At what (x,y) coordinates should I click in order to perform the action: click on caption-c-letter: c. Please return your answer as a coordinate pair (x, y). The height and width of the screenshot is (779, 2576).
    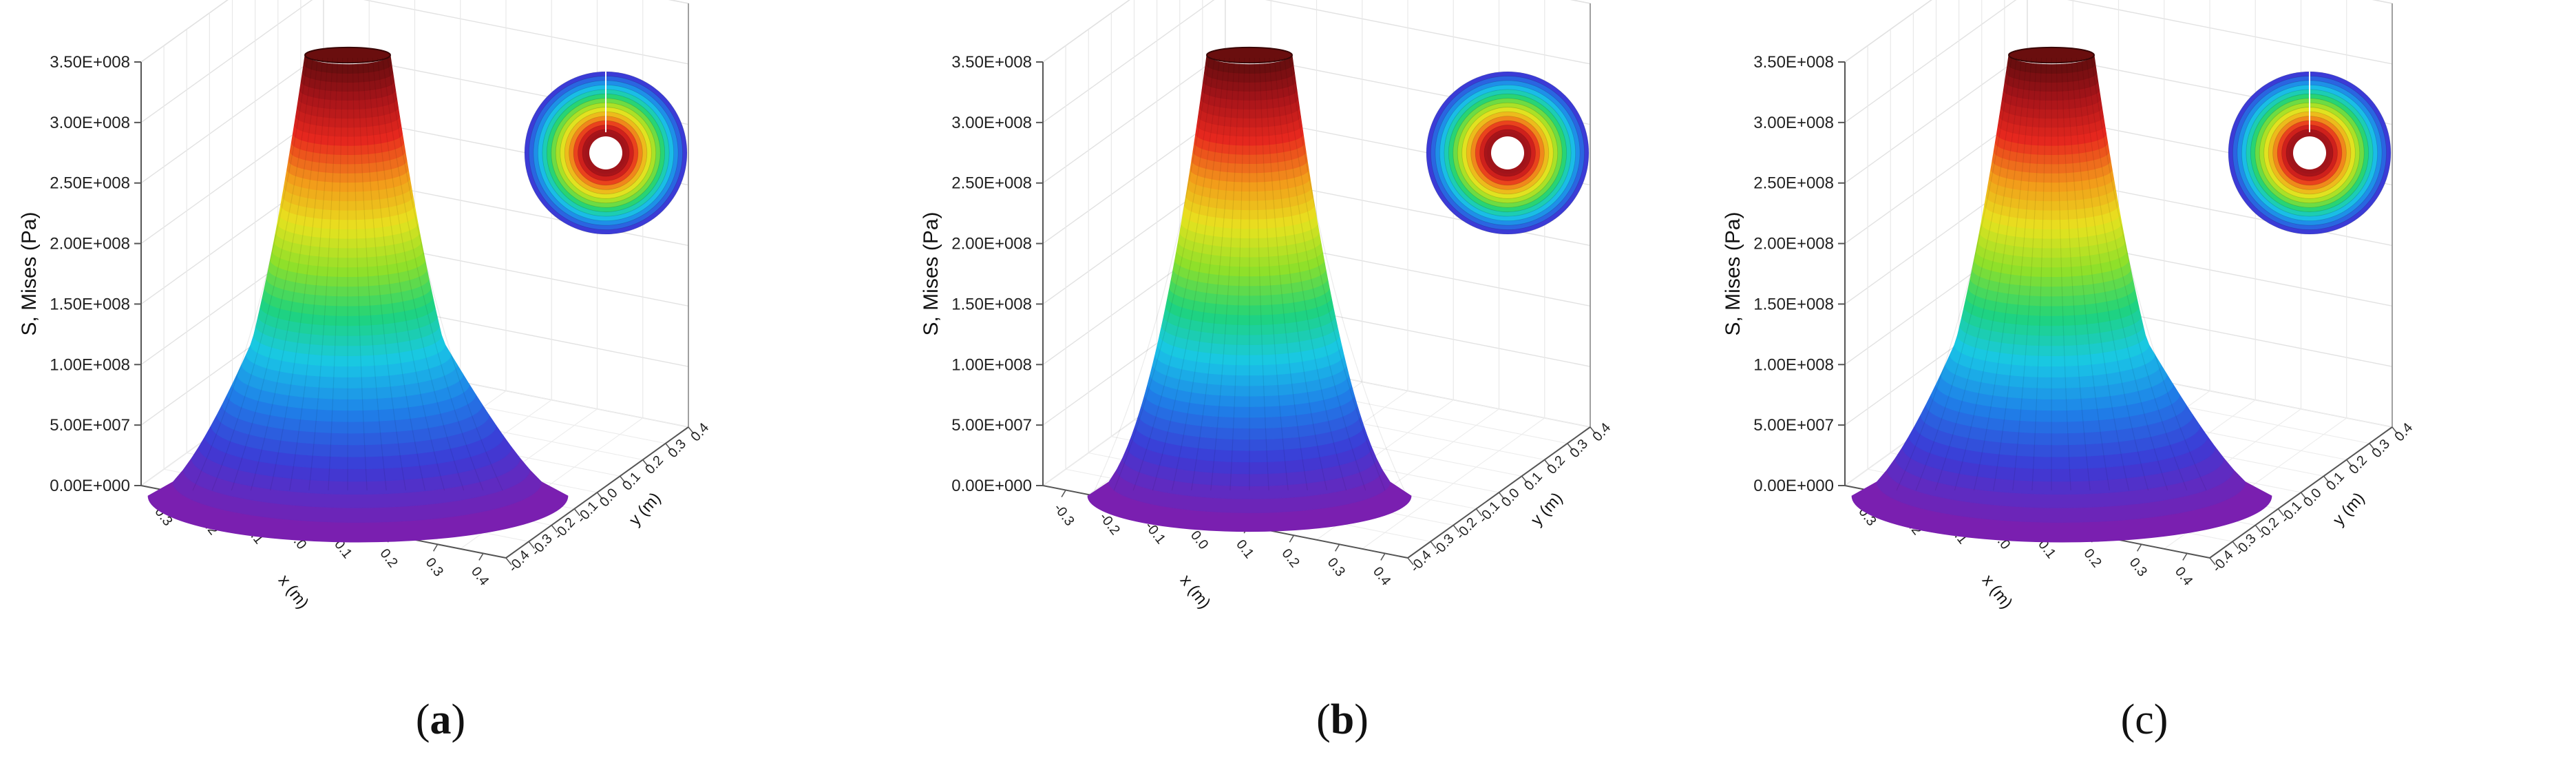
    Looking at the image, I should click on (2145, 719).